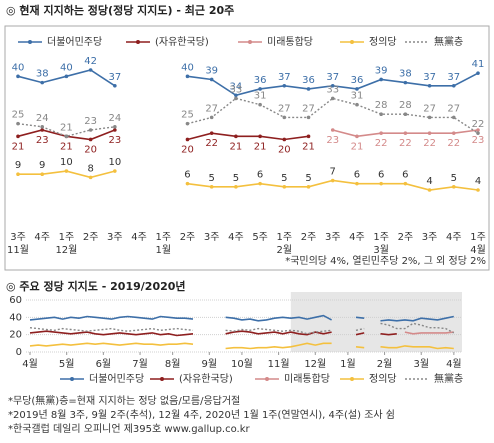 Image resolution: width=494 pixels, height=443 pixels. Describe the element at coordinates (173, 364) in the screenshot. I see `x-tick-label: 8월` at that location.